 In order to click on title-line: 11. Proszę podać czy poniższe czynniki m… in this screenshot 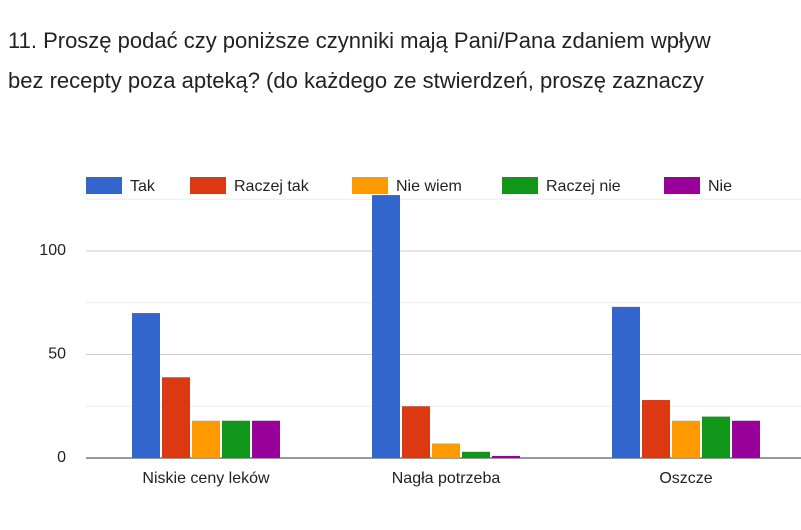, I will do `click(359, 40)`.